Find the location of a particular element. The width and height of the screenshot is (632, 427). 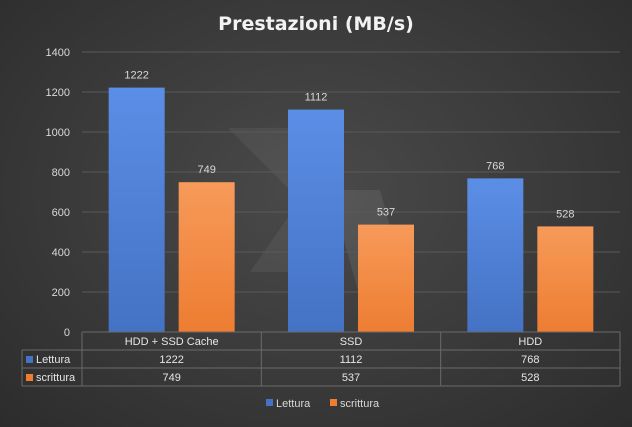

chart-title: Prestazioni (MB/s) is located at coordinates (316, 24).